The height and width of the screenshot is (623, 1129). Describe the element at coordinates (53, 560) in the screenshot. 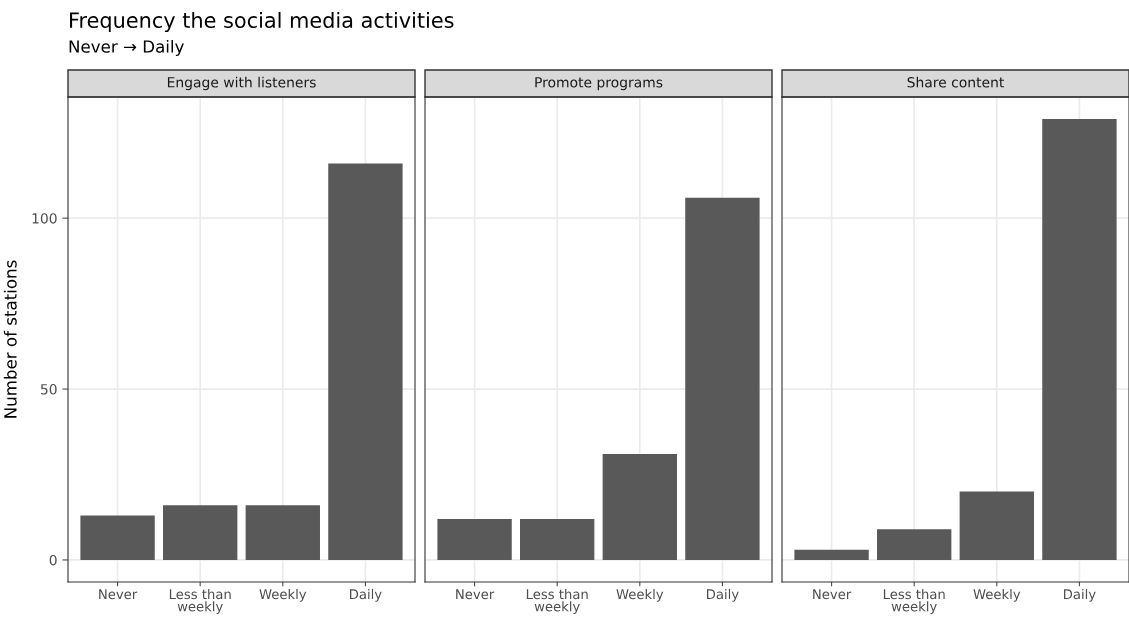

I see `y-tick-label: 0` at that location.